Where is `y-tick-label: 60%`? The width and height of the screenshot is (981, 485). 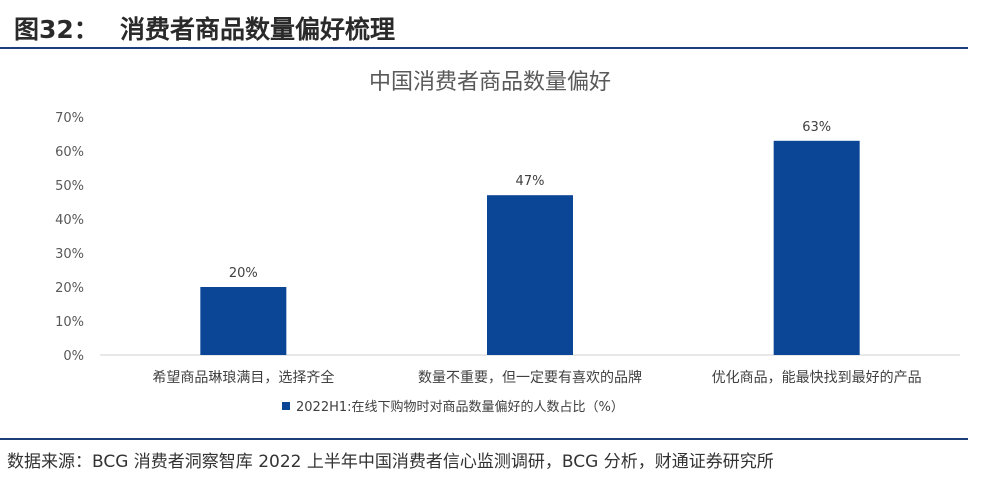
y-tick-label: 60% is located at coordinates (69, 152).